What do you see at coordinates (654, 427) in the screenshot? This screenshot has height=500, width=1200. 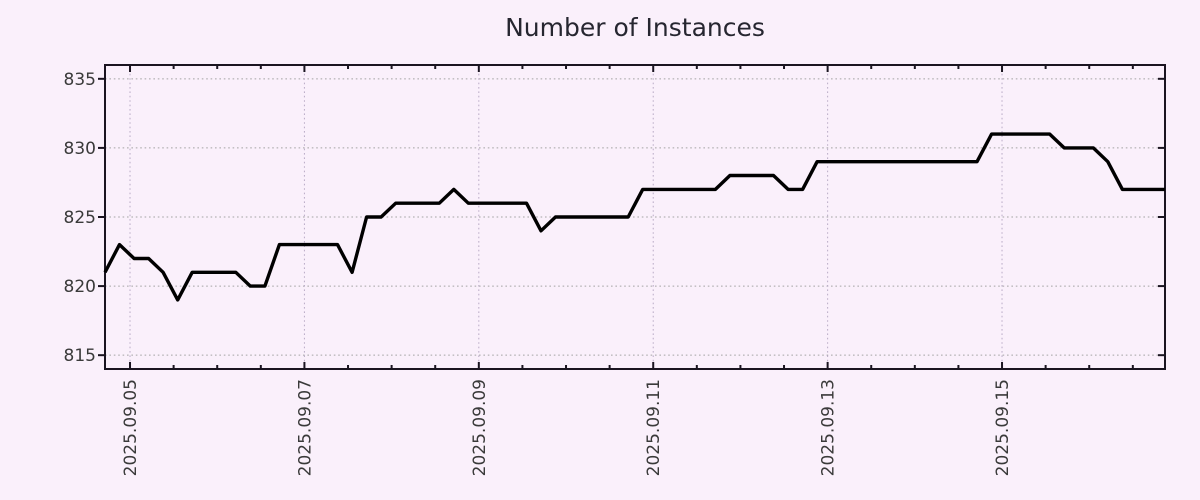 I see `x-tick-label: 2025.09.11` at bounding box center [654, 427].